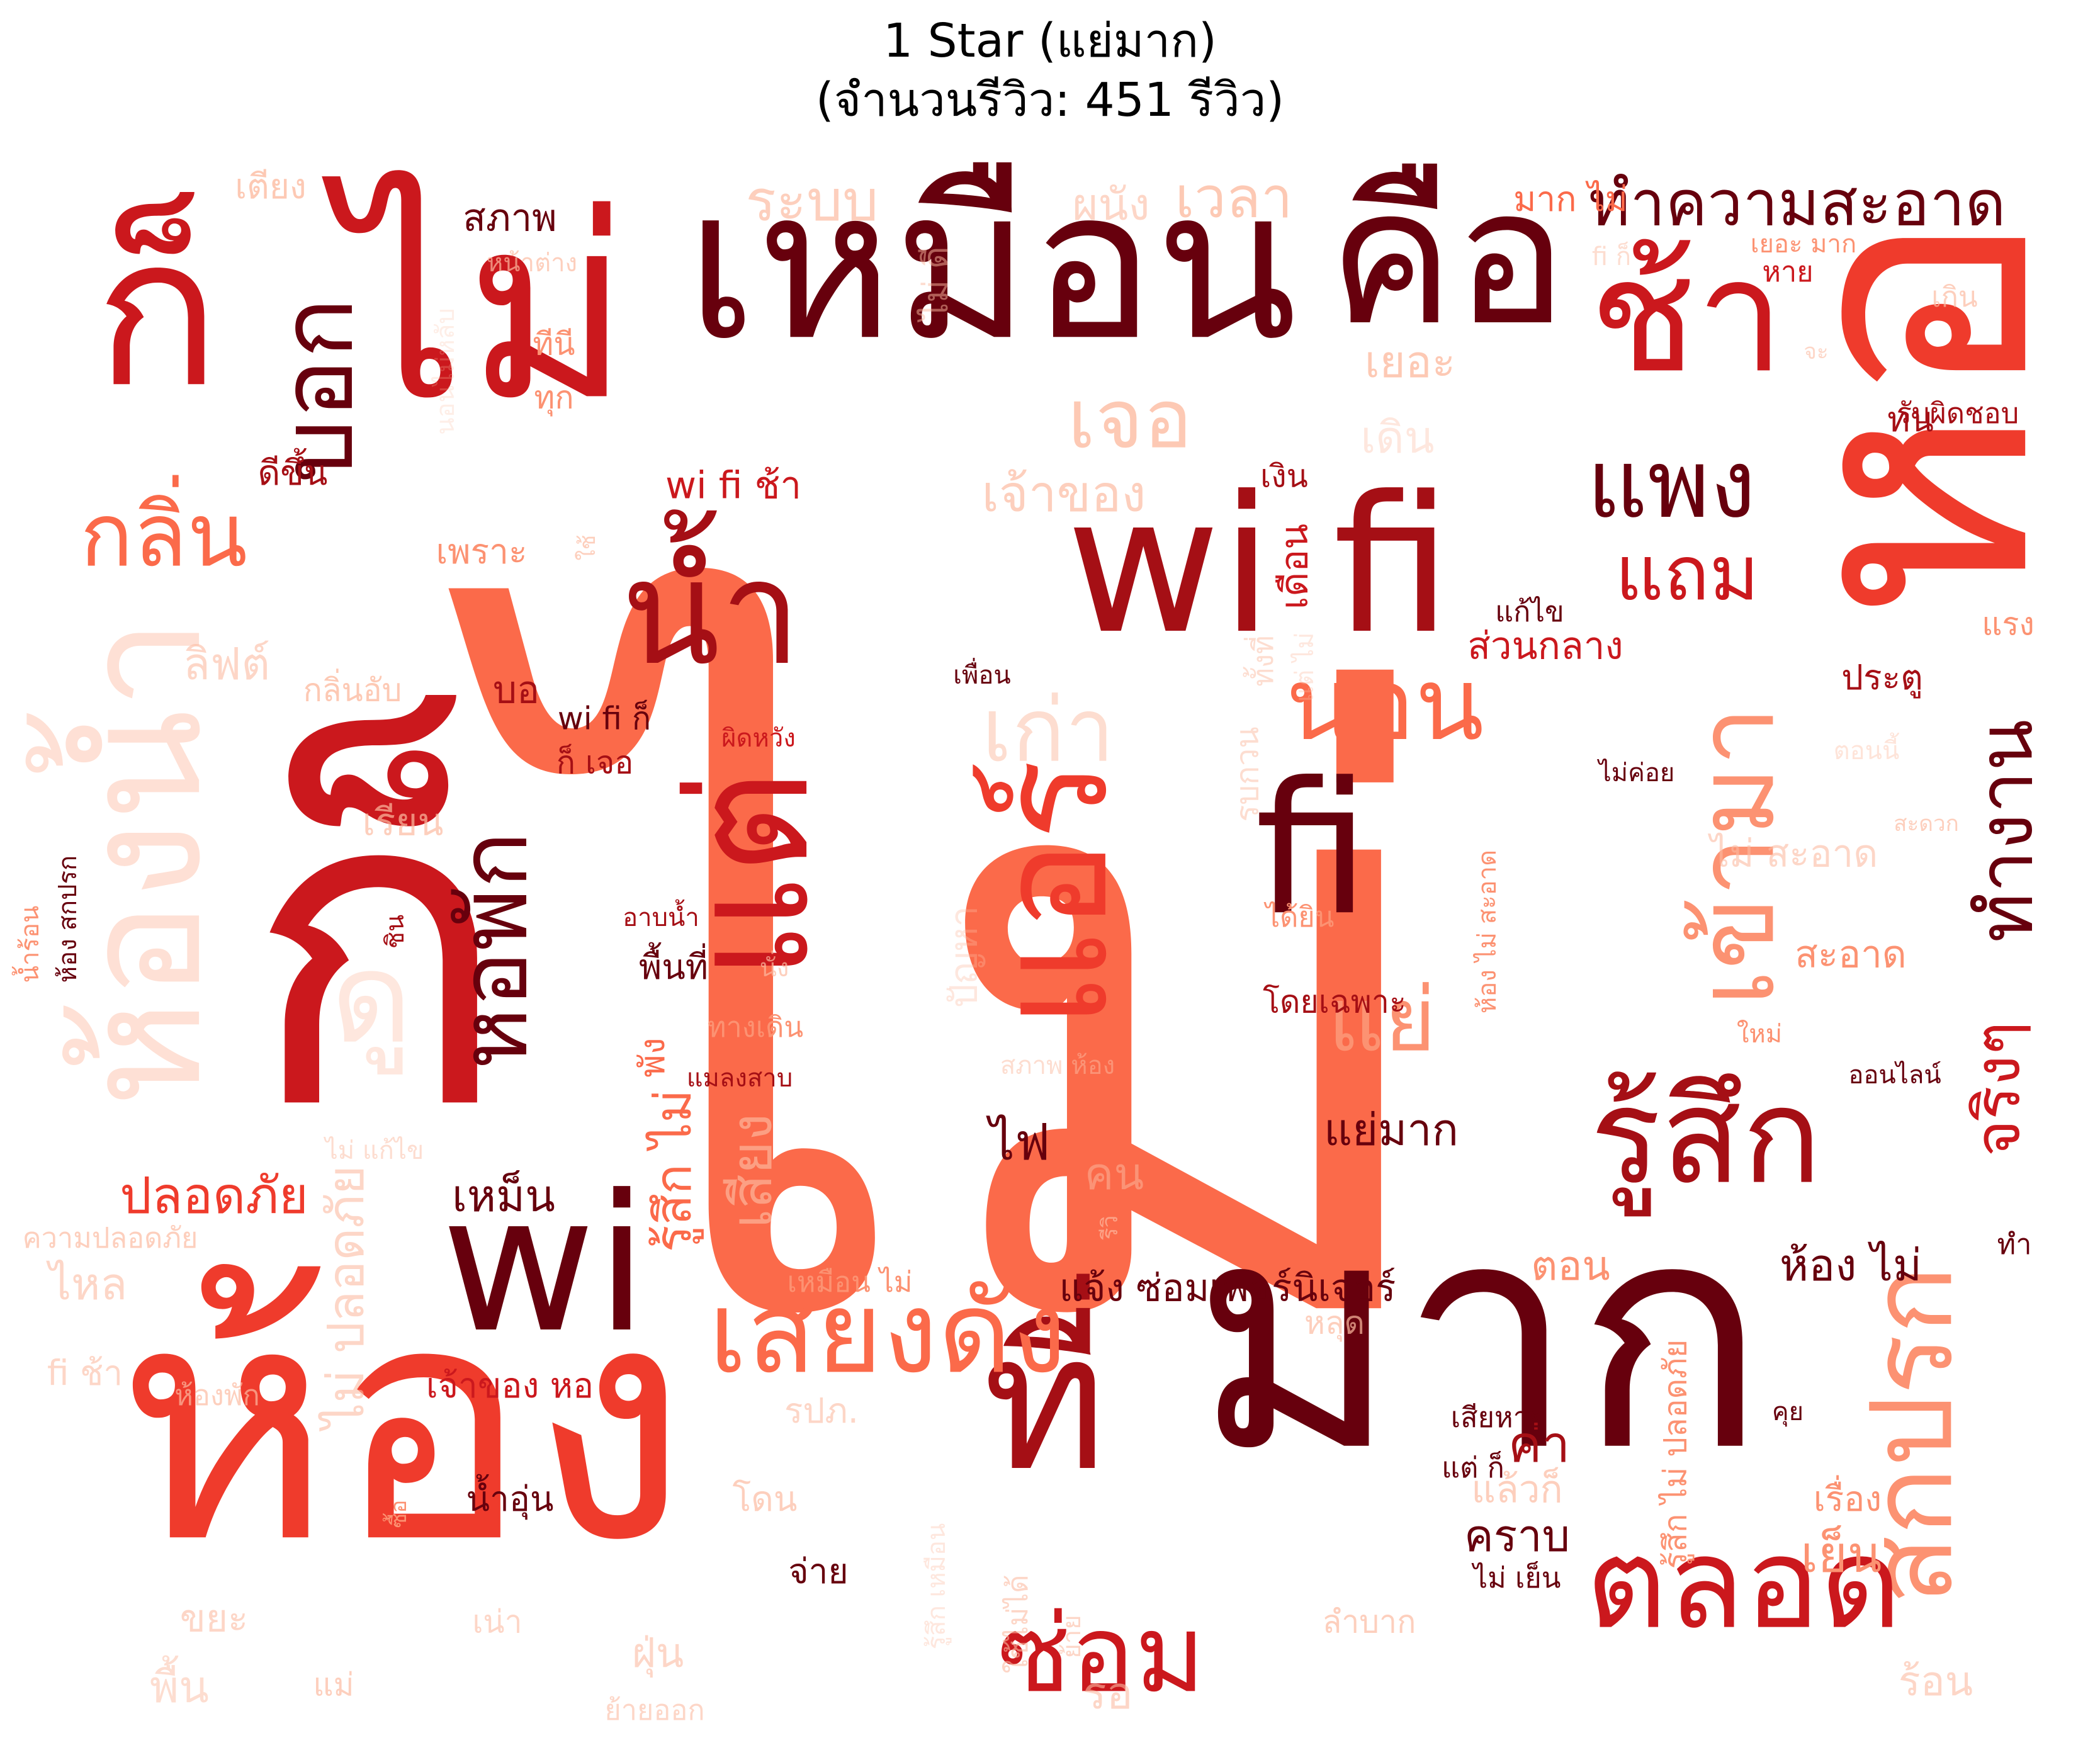 This screenshot has height=1738, width=2100. I want to click on cloud-word: fi ช้า, so click(85, 1373).